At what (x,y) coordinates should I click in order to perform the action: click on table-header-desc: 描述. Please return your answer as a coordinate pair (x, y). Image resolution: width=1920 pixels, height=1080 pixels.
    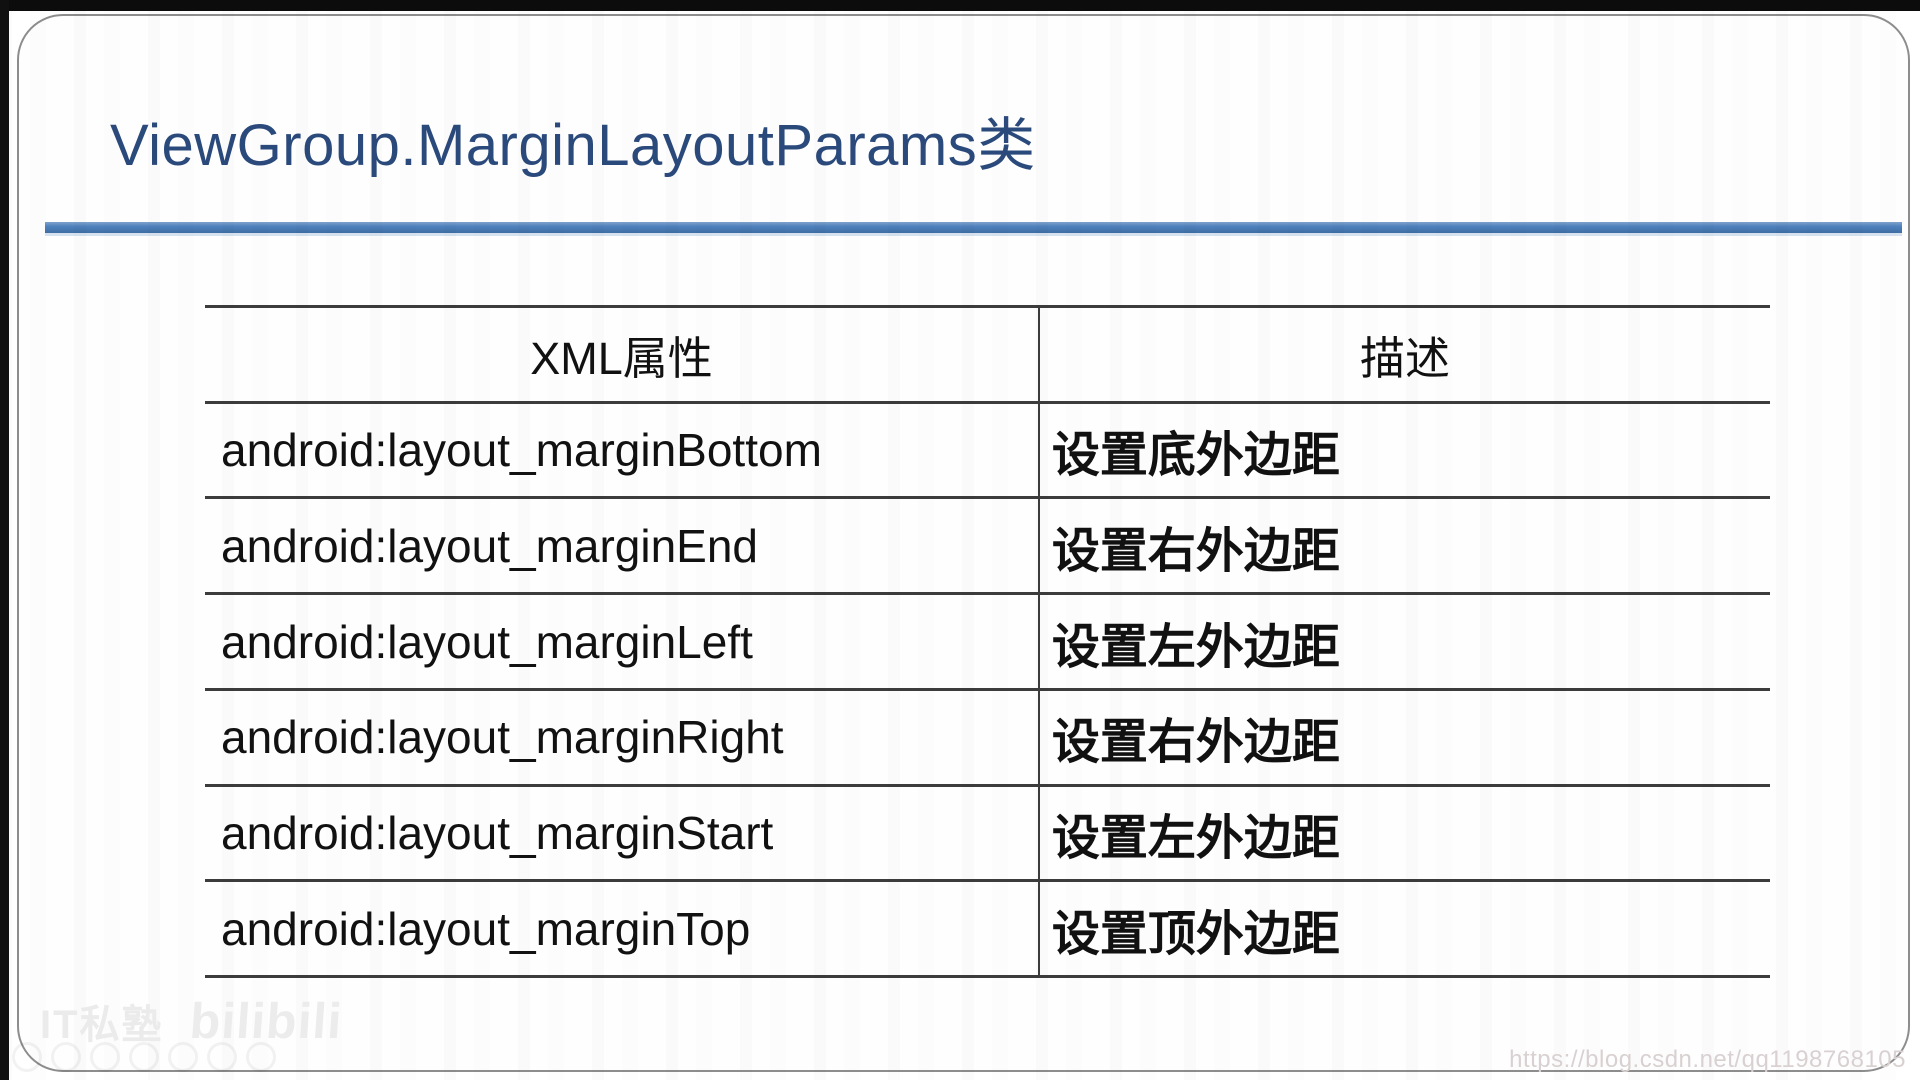
    Looking at the image, I should click on (1404, 358).